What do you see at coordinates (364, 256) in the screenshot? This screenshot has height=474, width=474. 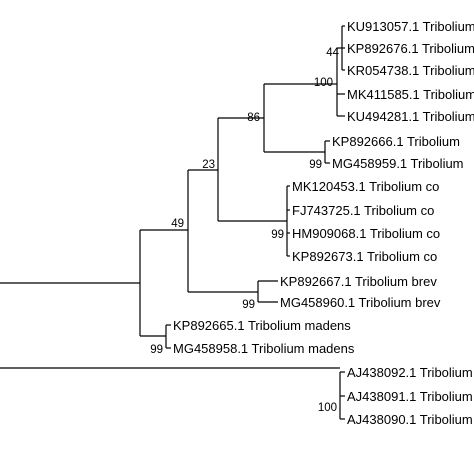 I see `leaf-label: KP892673.1 Tribolium co` at bounding box center [364, 256].